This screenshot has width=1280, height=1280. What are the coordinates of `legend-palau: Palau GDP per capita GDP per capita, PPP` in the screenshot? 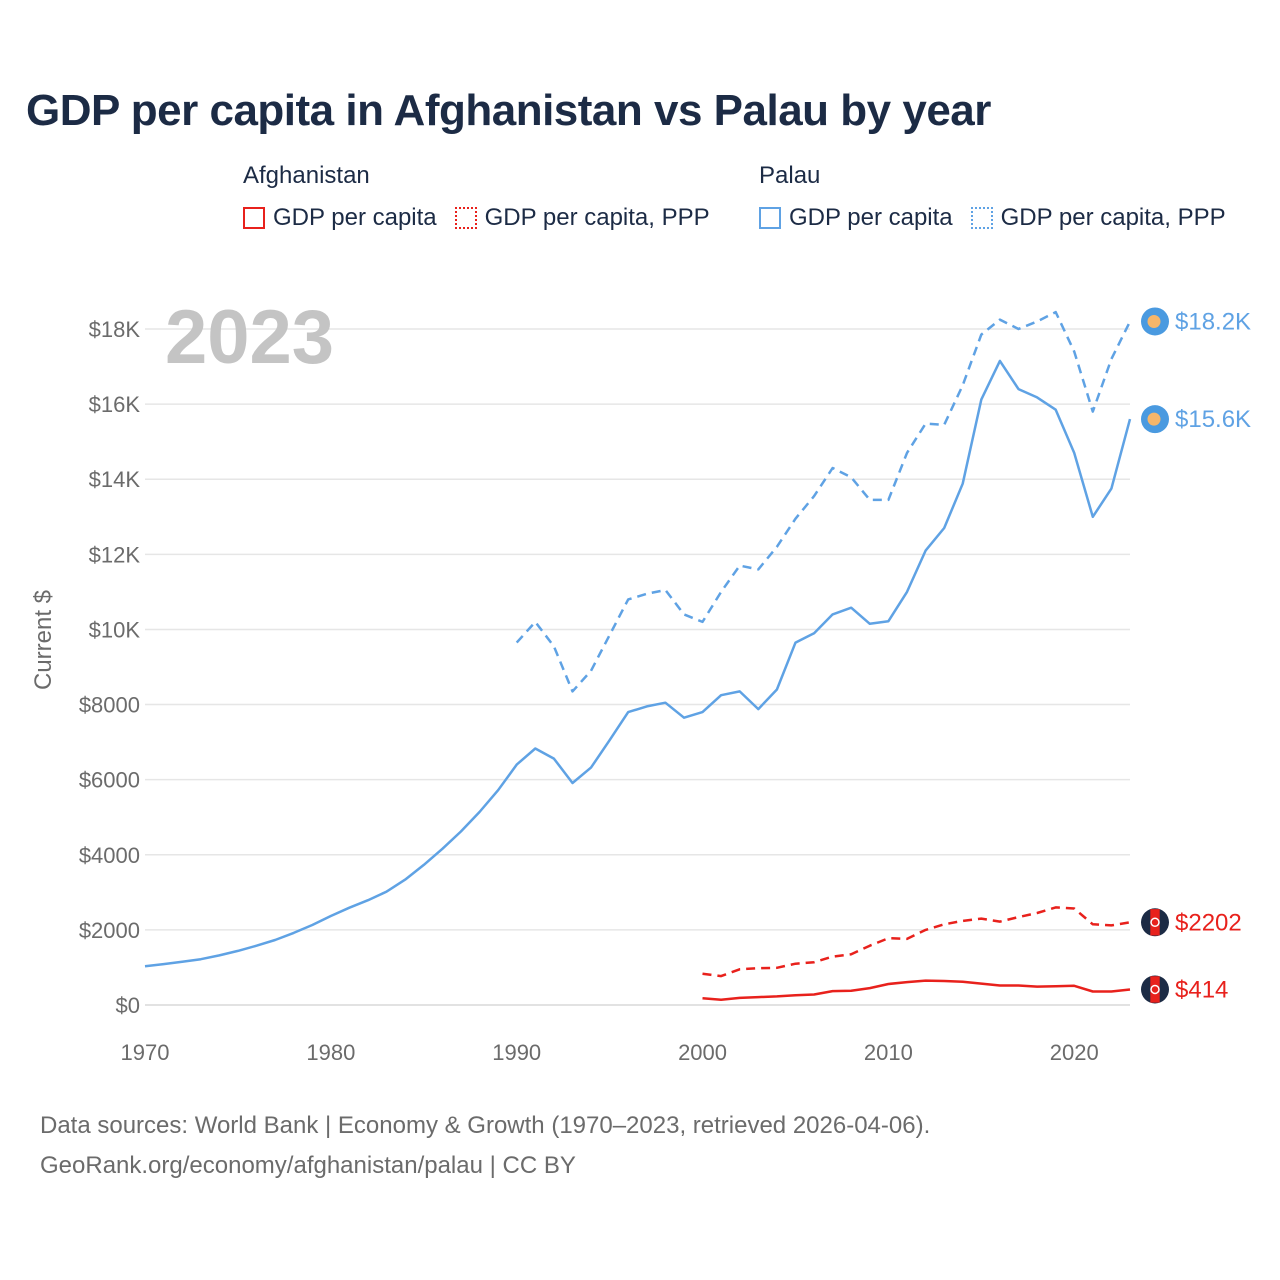 It's located at (992, 197).